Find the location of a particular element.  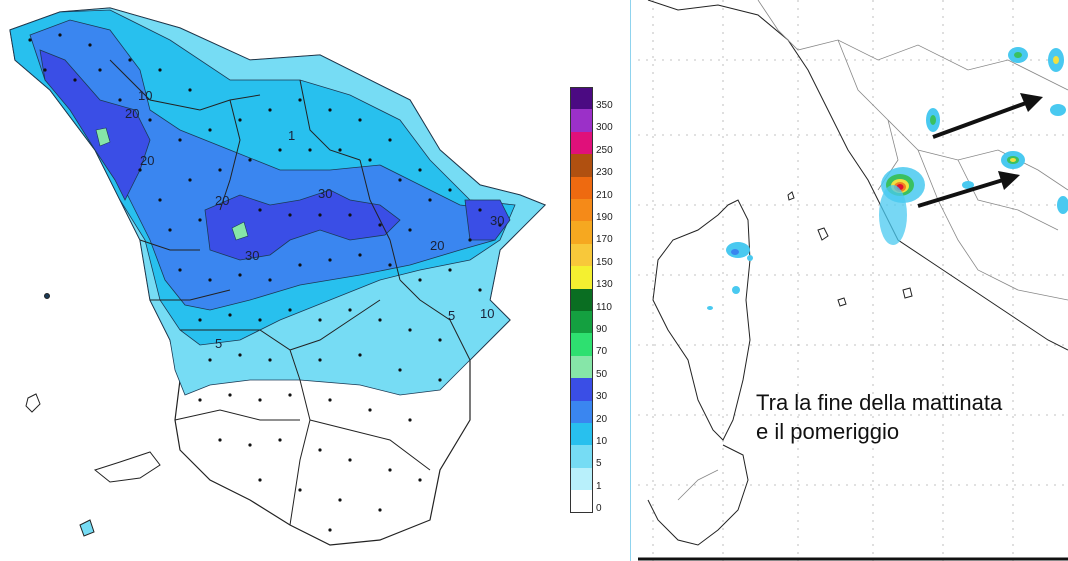

legend-label: 50 is located at coordinates (602, 374).